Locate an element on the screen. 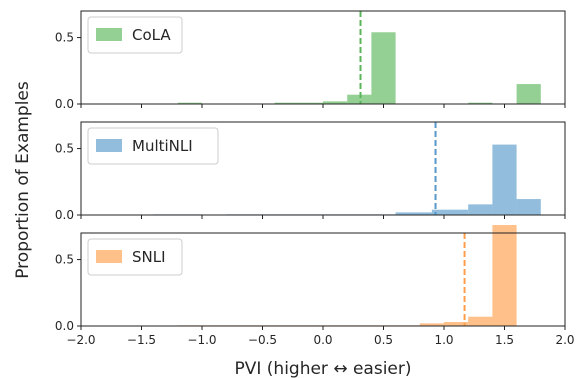 Image resolution: width=577 pixels, height=378 pixels. snli-legend-label: SNLI is located at coordinates (149, 257).